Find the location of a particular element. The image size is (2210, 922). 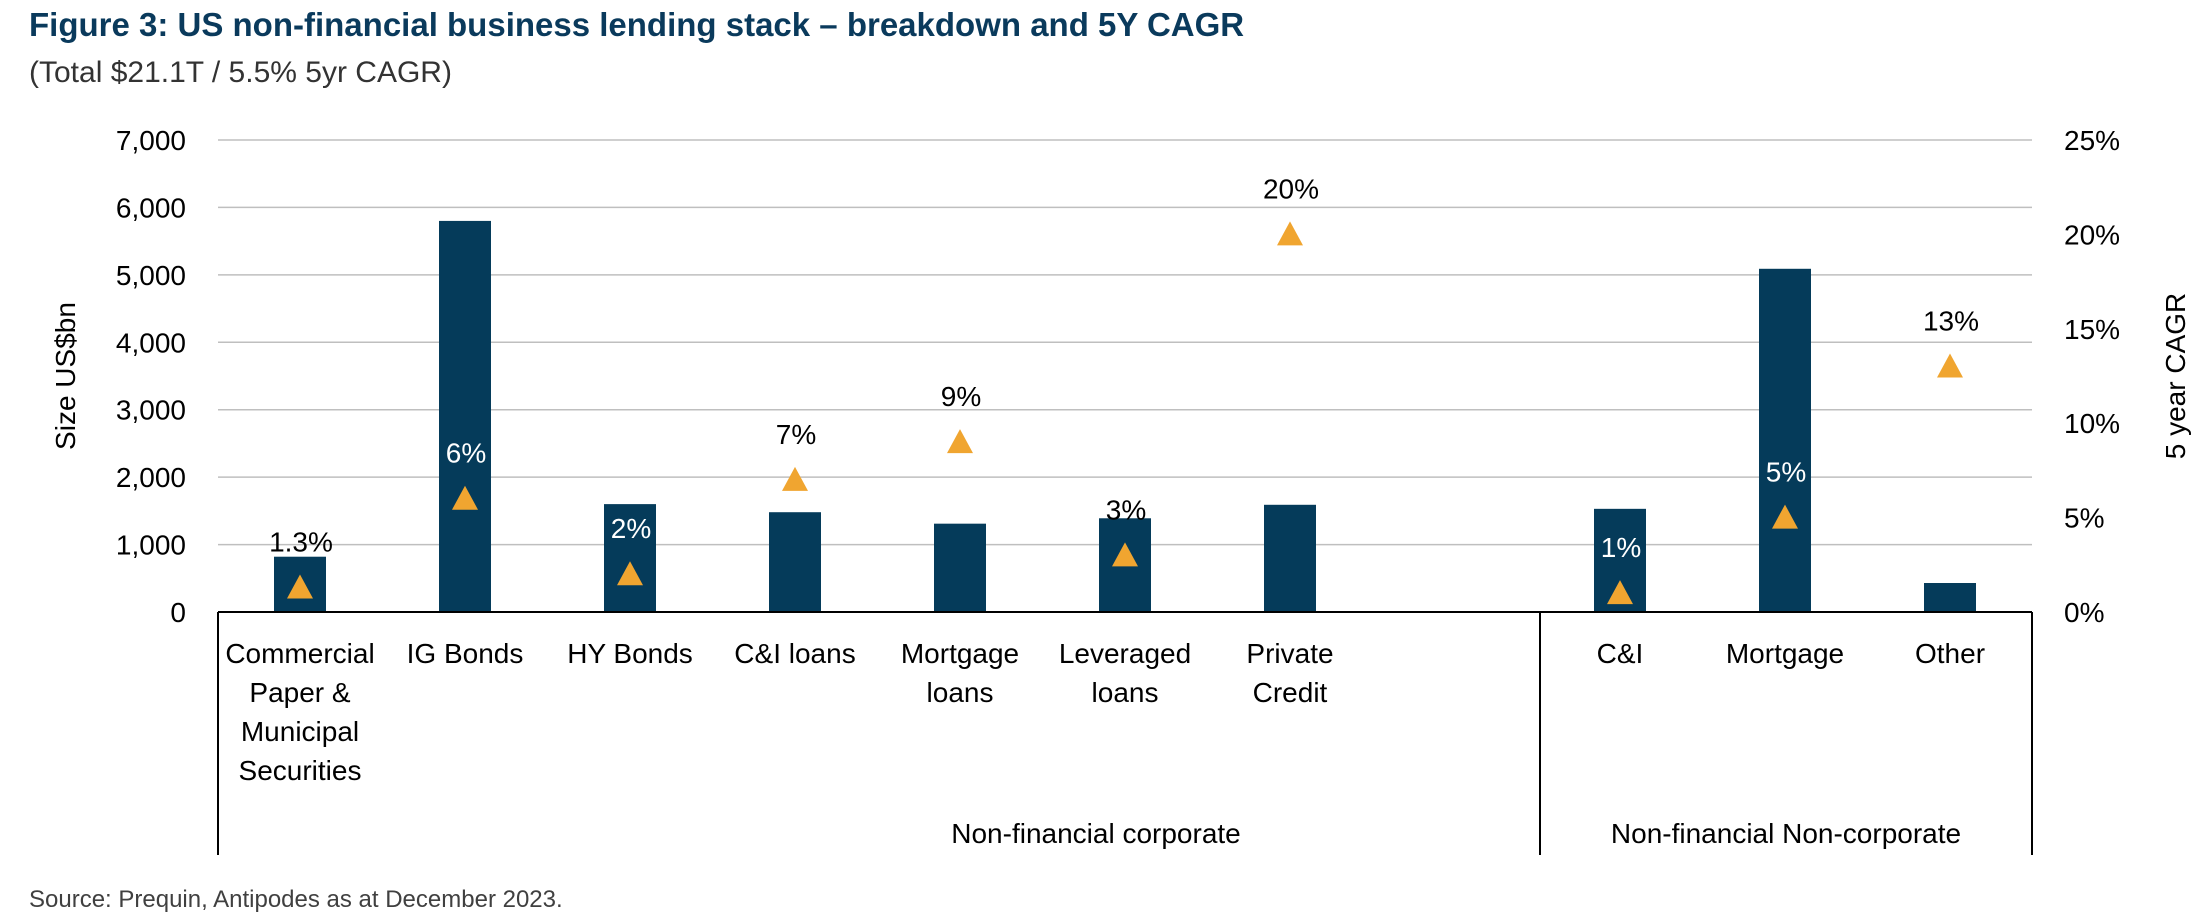

cagr-data-label: 2% is located at coordinates (631, 528).